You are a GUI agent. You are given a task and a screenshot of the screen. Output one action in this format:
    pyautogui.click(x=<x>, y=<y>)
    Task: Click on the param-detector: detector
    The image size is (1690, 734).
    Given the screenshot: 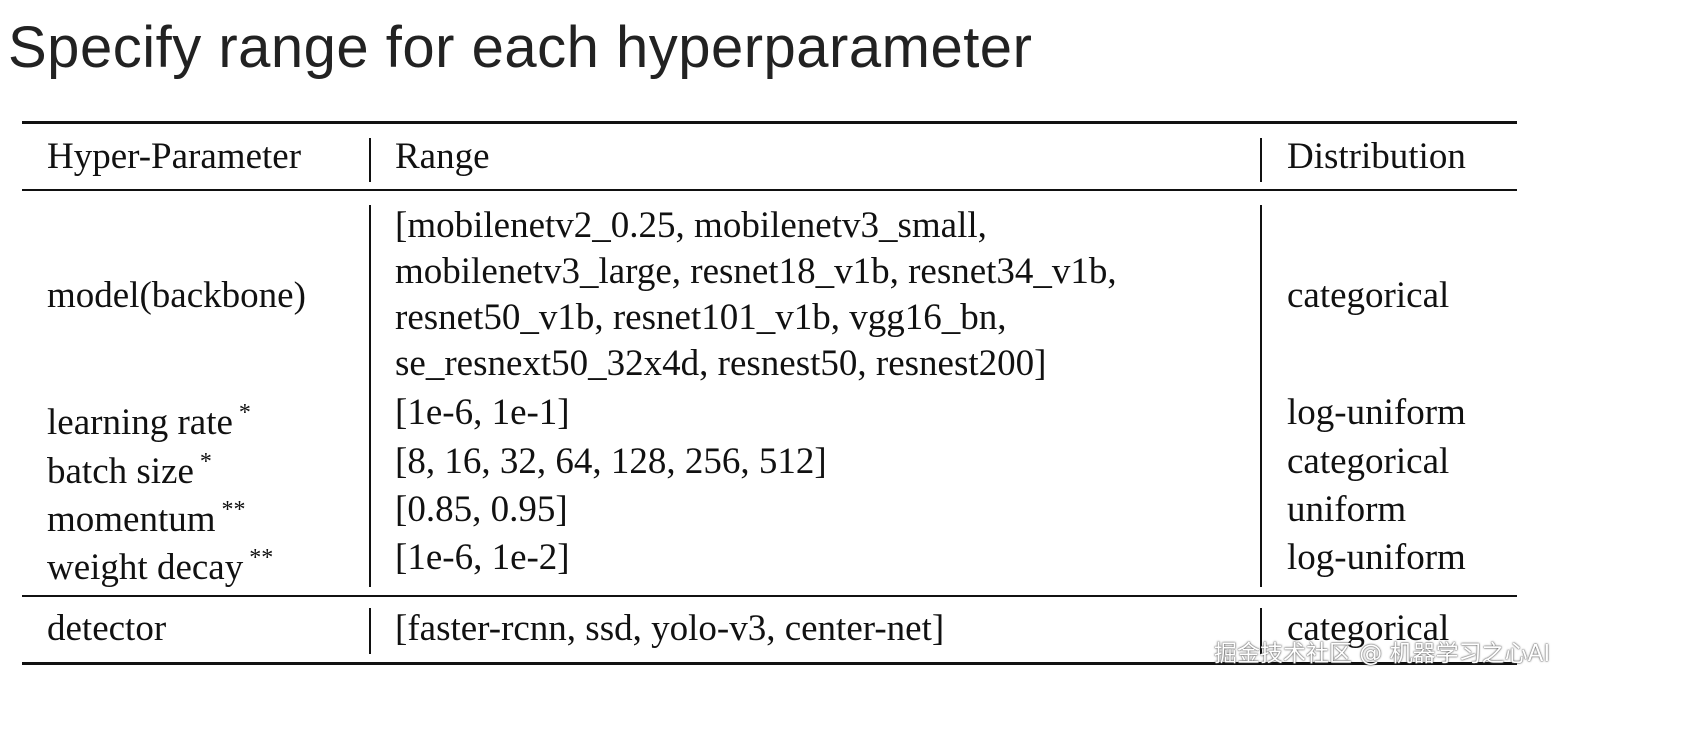 What is the action you would take?
    pyautogui.click(x=107, y=628)
    